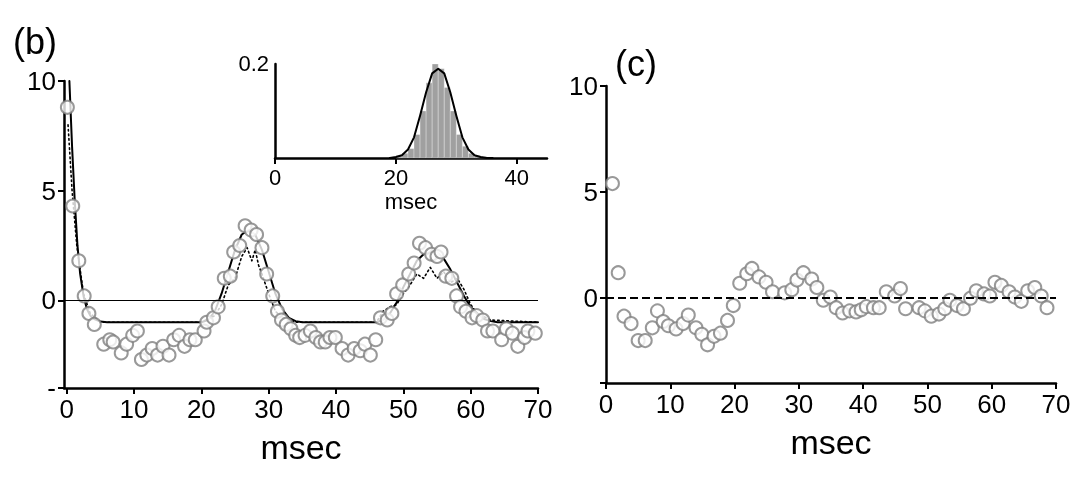  What do you see at coordinates (636, 63) in the screenshot?
I see `chart-title: (c)` at bounding box center [636, 63].